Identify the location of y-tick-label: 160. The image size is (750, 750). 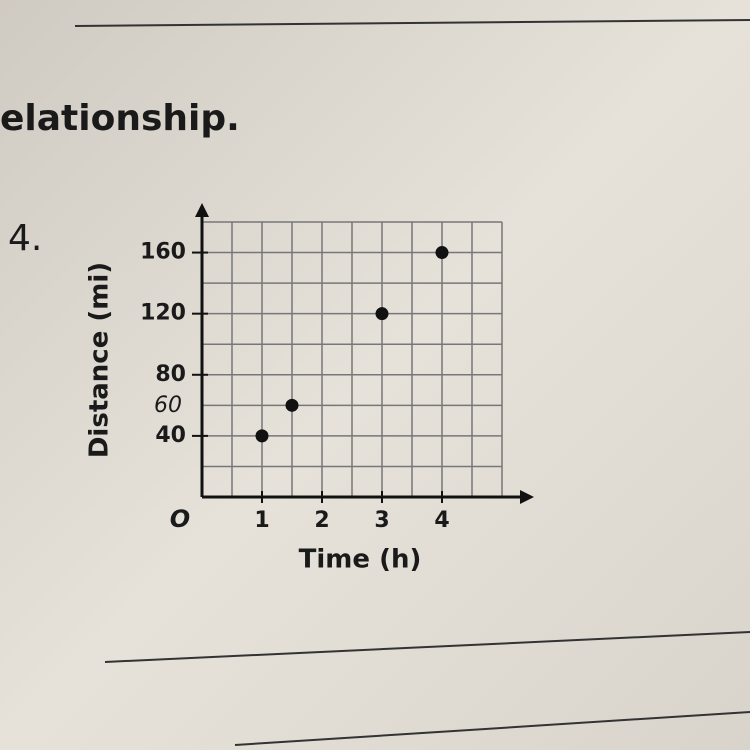
(163, 252).